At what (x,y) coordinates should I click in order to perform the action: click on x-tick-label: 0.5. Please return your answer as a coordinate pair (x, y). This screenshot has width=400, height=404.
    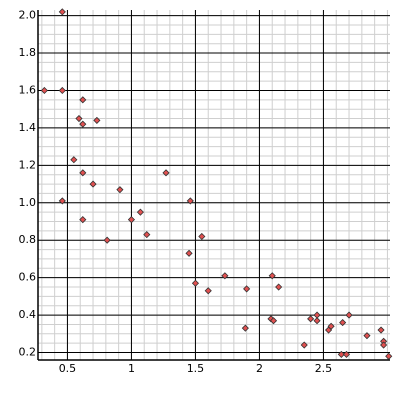
    Looking at the image, I should click on (68, 368).